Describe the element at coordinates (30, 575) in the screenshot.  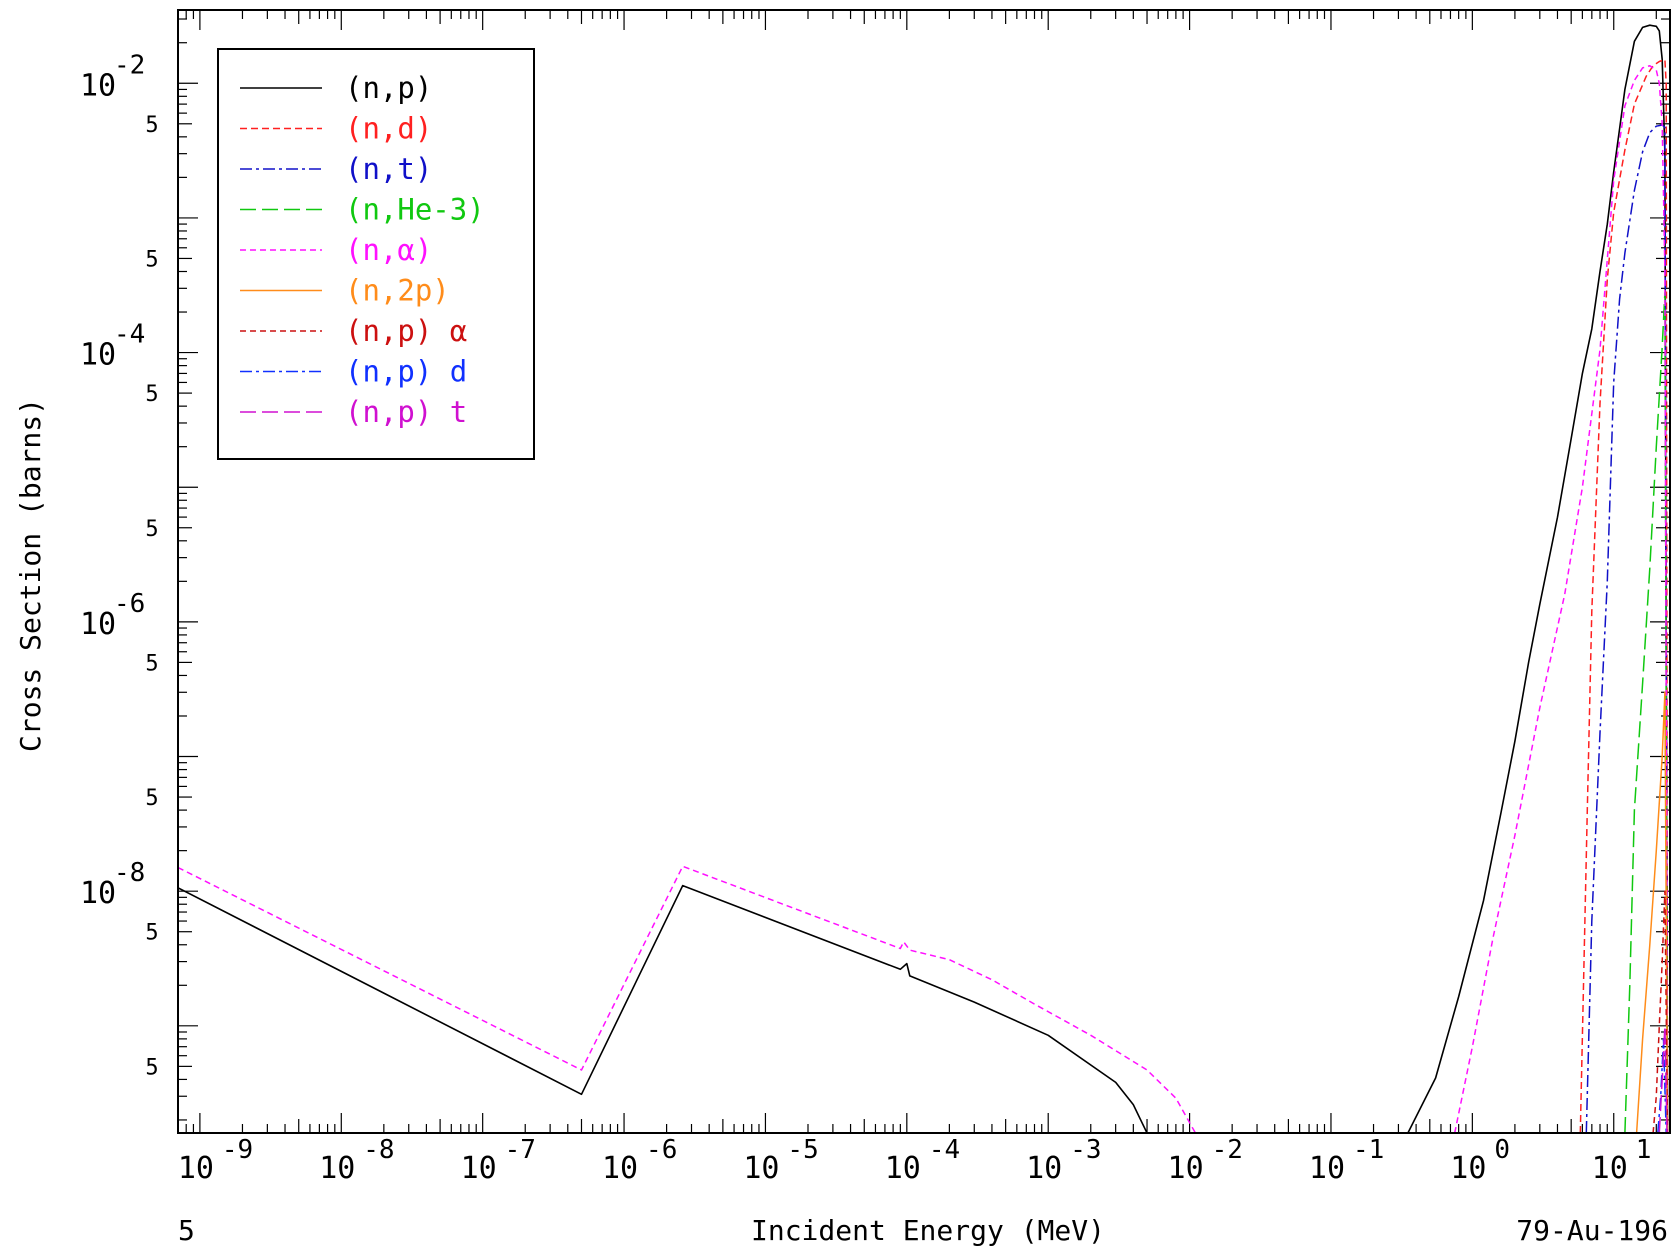
I see `y-axis-label: Cross Section (barns)` at that location.